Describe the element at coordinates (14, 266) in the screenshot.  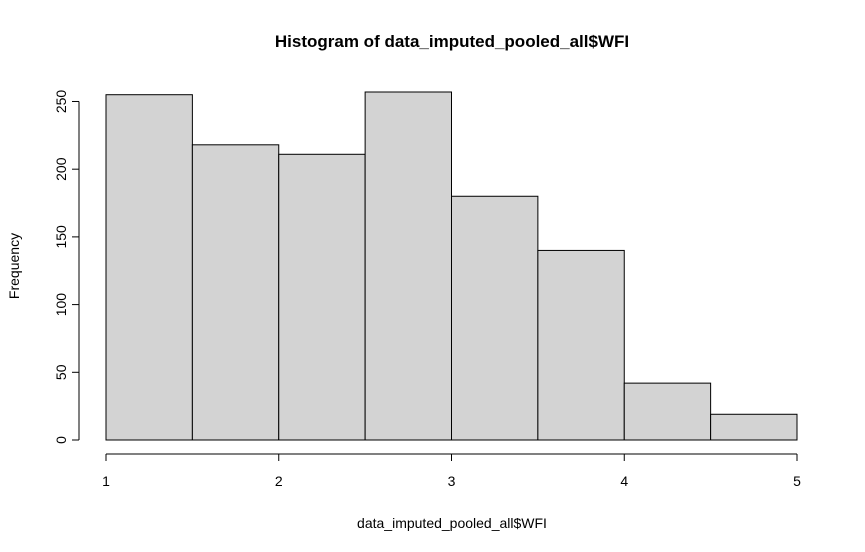
I see `y-axis-label: Frequency` at that location.